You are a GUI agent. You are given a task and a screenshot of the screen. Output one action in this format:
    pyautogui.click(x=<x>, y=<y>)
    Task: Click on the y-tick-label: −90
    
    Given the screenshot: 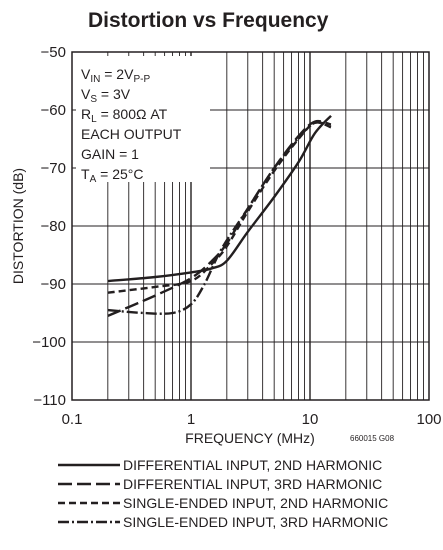 What is the action you would take?
    pyautogui.click(x=53, y=284)
    